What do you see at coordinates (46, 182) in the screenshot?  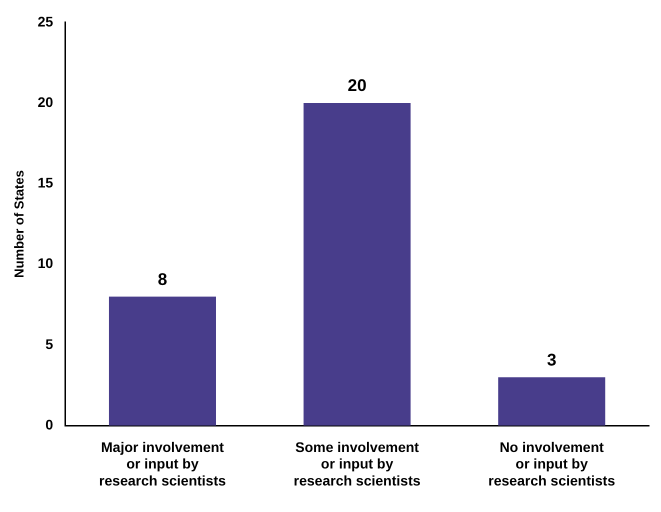 I see `y-tick-label: 15` at bounding box center [46, 182].